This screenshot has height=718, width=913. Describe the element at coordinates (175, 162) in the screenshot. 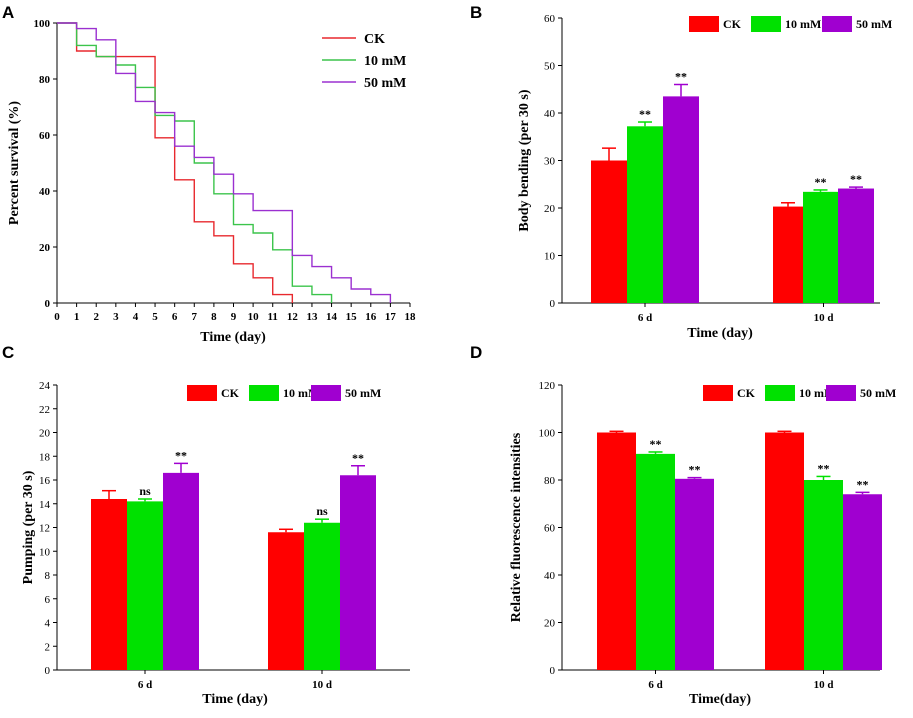

I see `survival-curve-ck` at that location.